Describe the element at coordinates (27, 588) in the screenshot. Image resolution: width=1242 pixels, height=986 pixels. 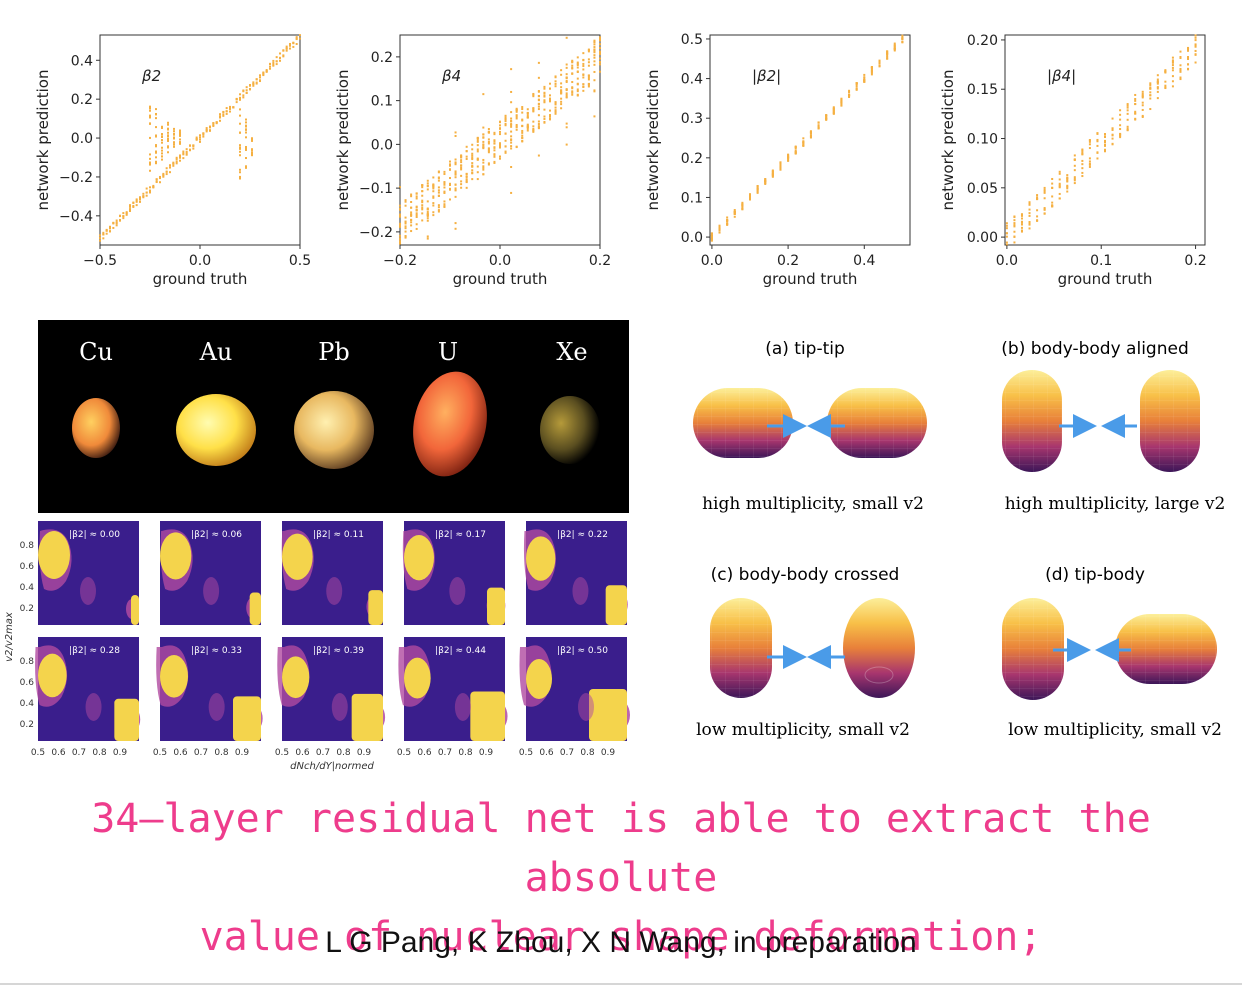
I see `heatmap-y-tick: 0.4` at that location.